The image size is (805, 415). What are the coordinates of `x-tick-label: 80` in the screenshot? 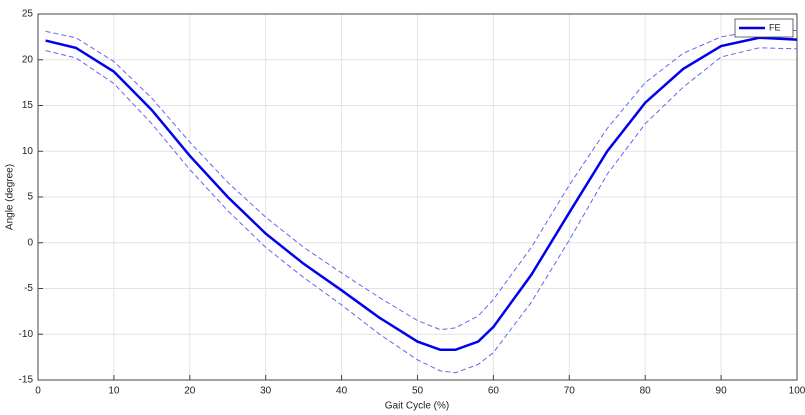 It's located at (646, 391).